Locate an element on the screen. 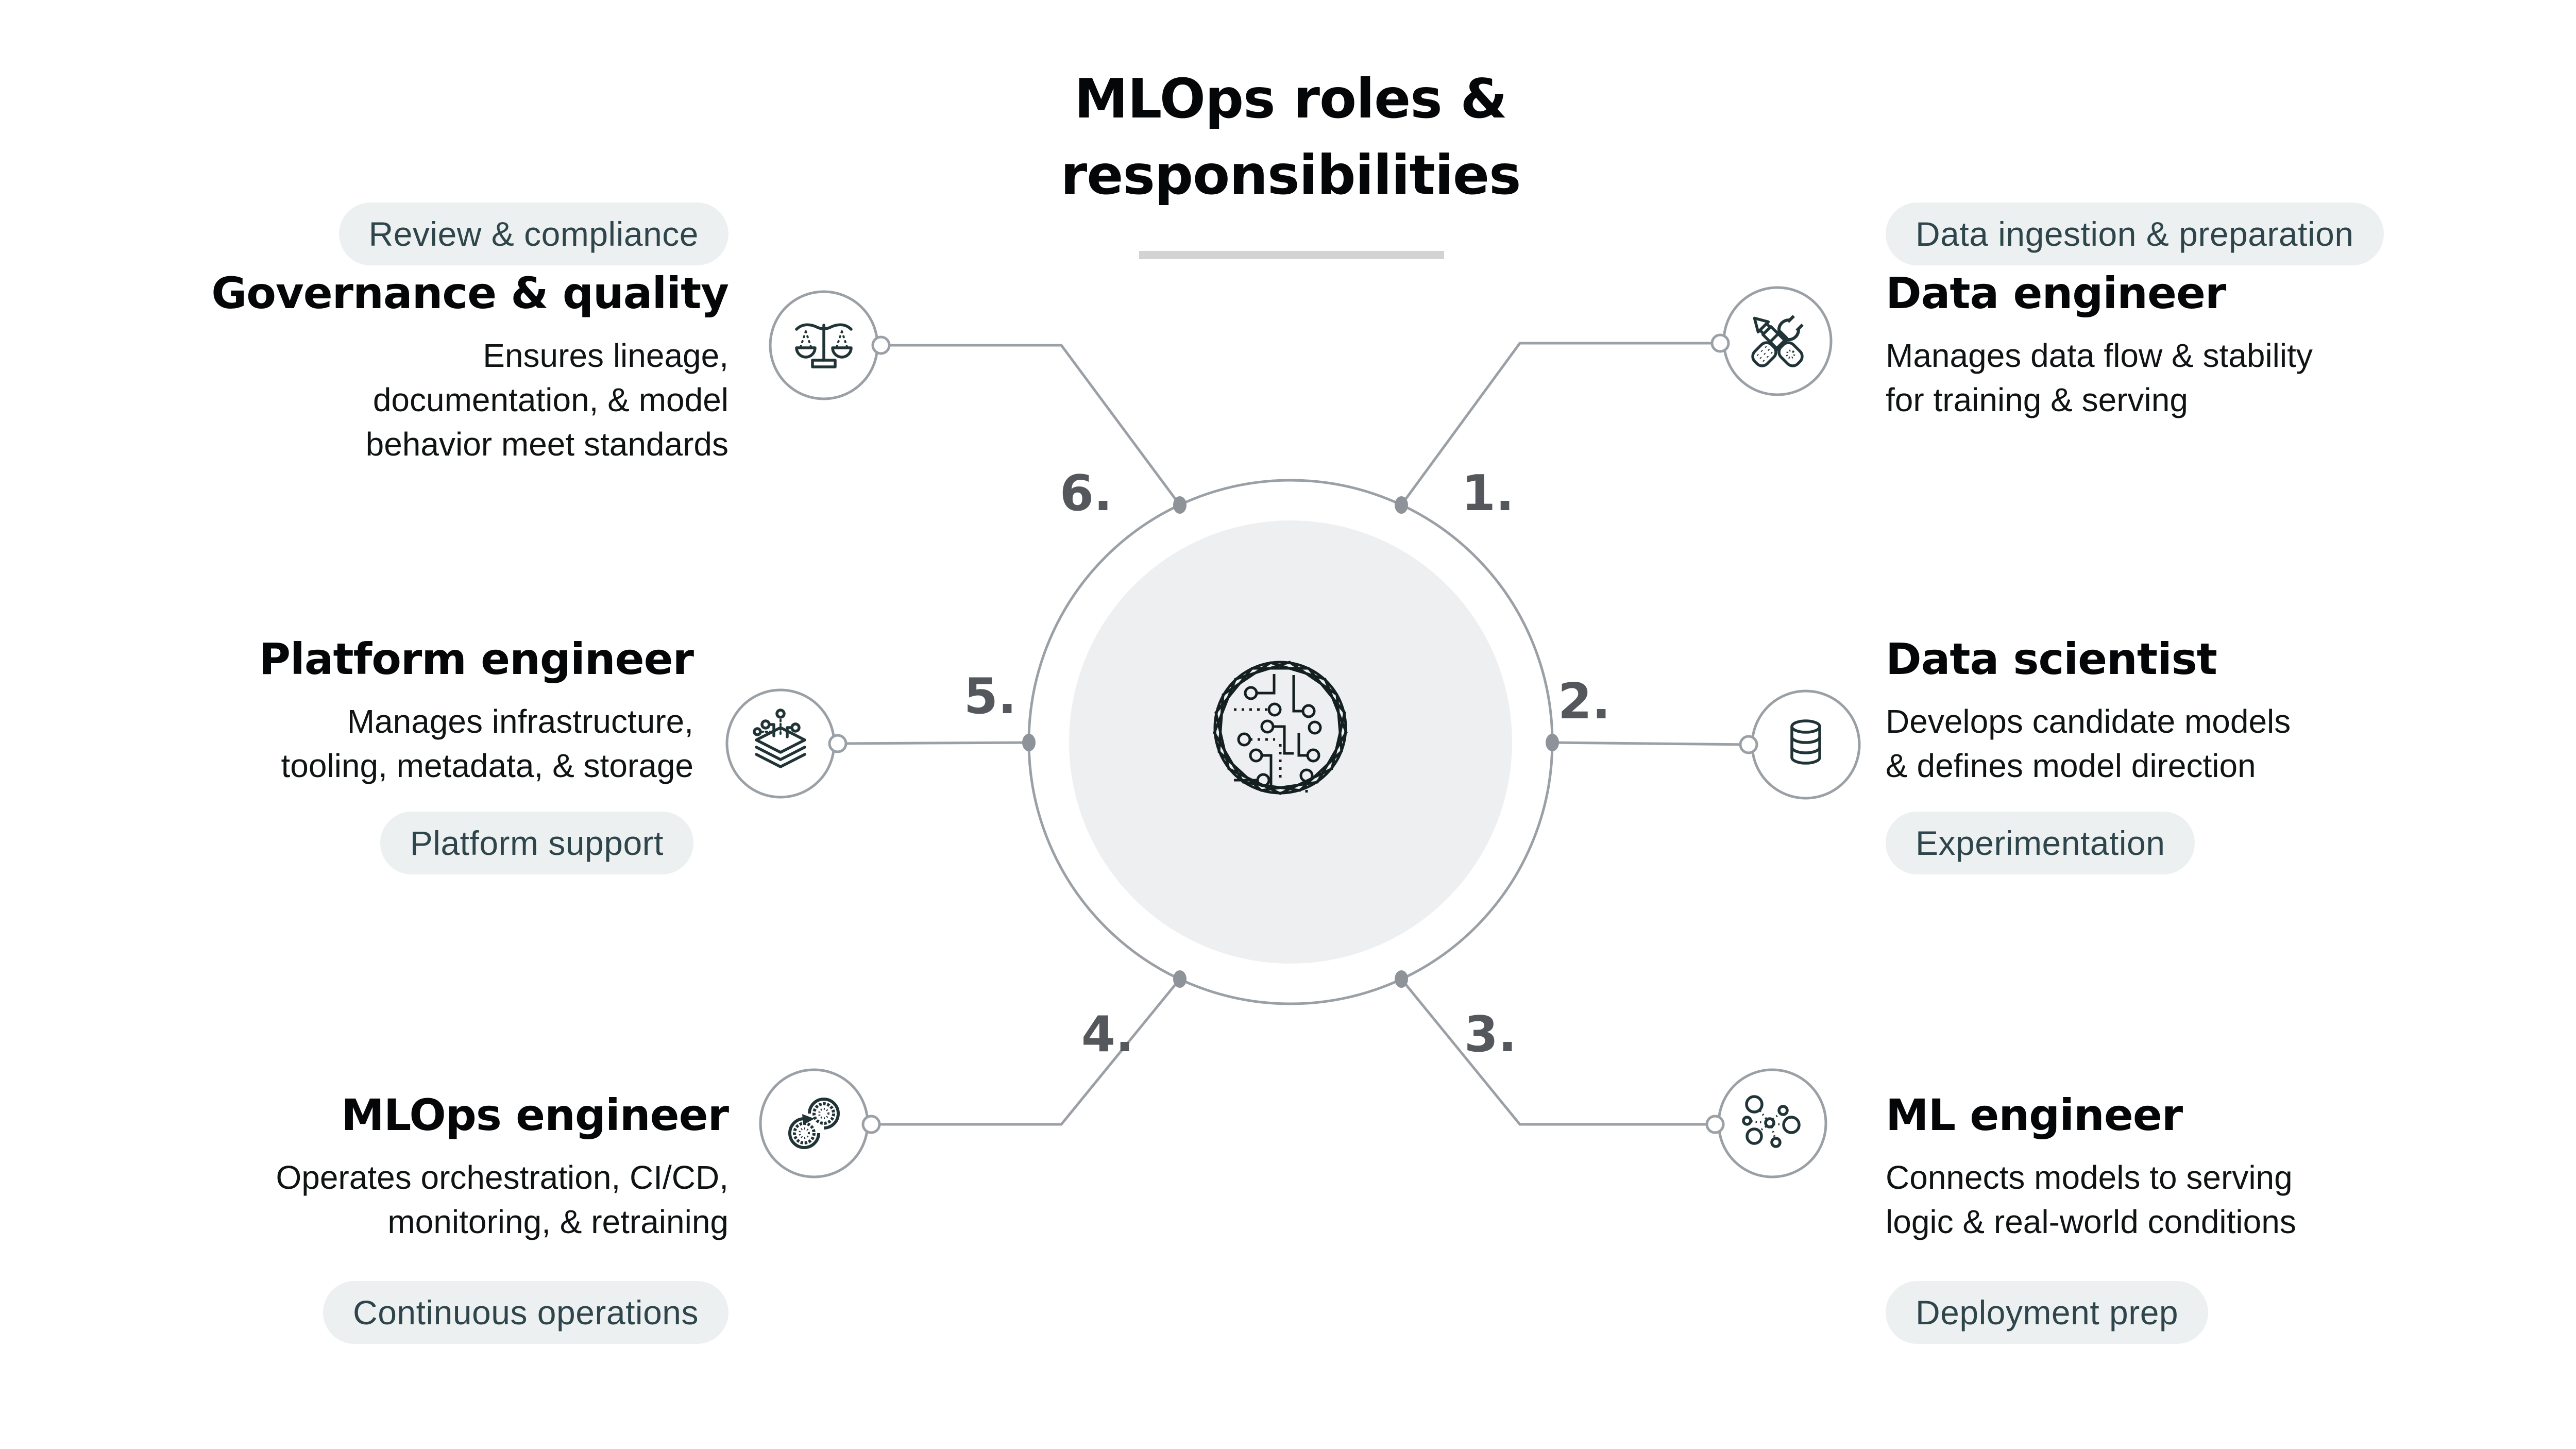  role-title-governance-quality: Governance & quality is located at coordinates (470, 293).